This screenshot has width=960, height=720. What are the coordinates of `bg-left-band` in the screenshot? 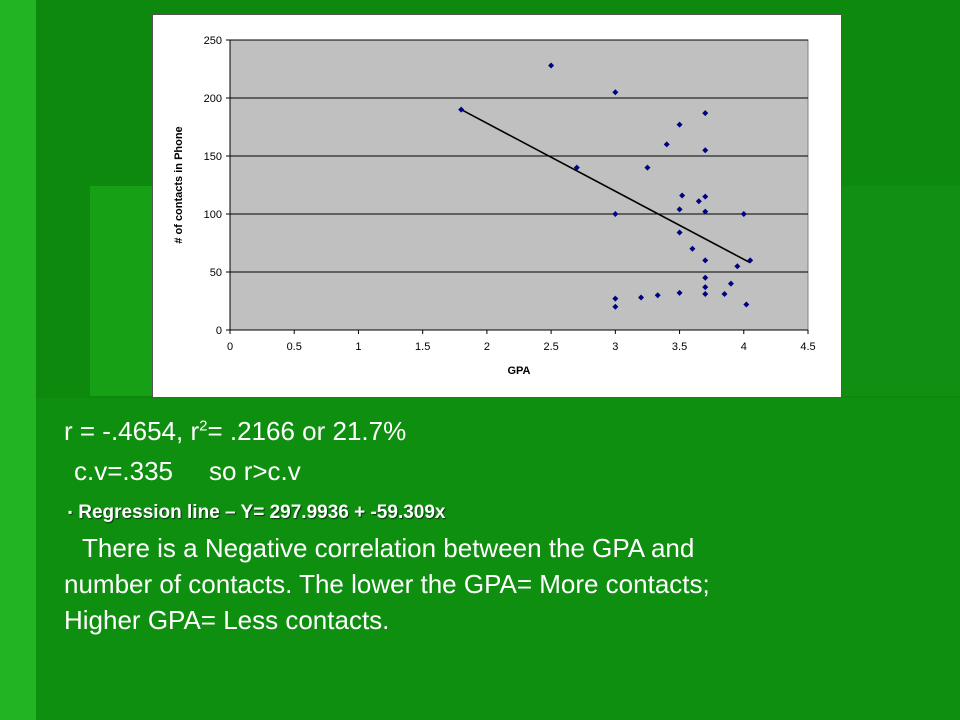 It's located at (18, 360).